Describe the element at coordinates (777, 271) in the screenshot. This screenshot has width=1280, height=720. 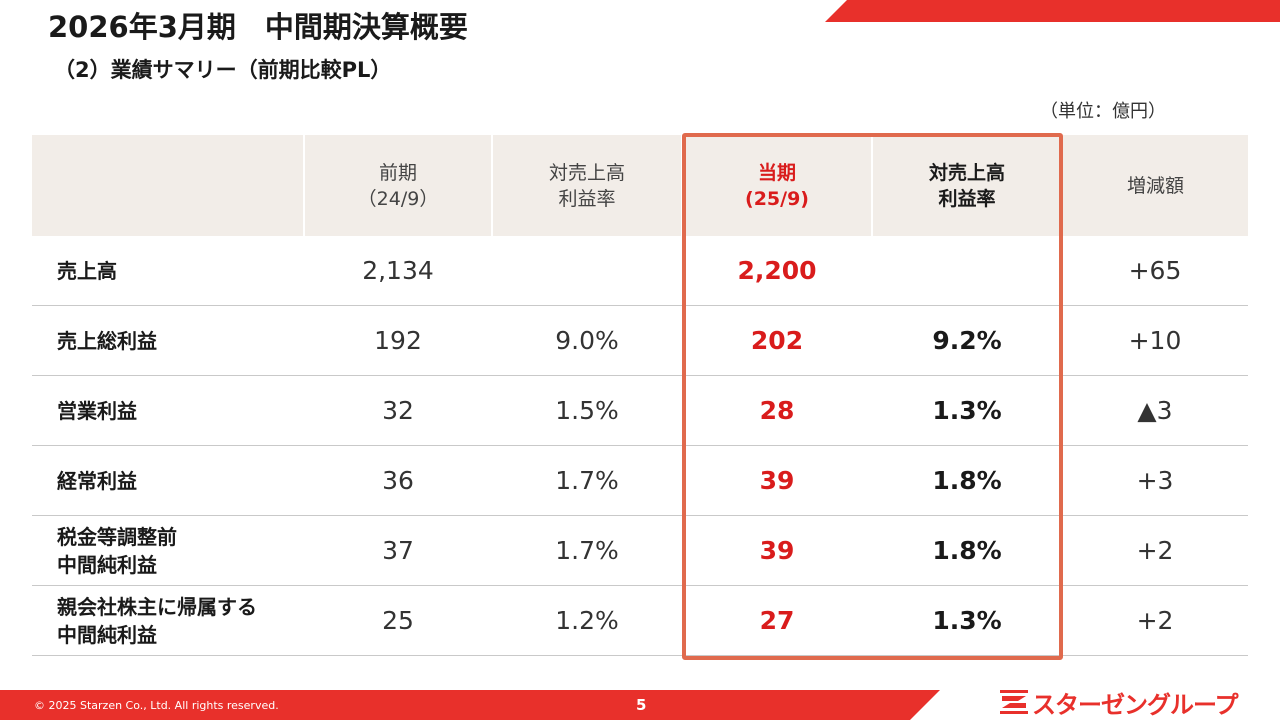
I see `current-value: 2,200` at that location.